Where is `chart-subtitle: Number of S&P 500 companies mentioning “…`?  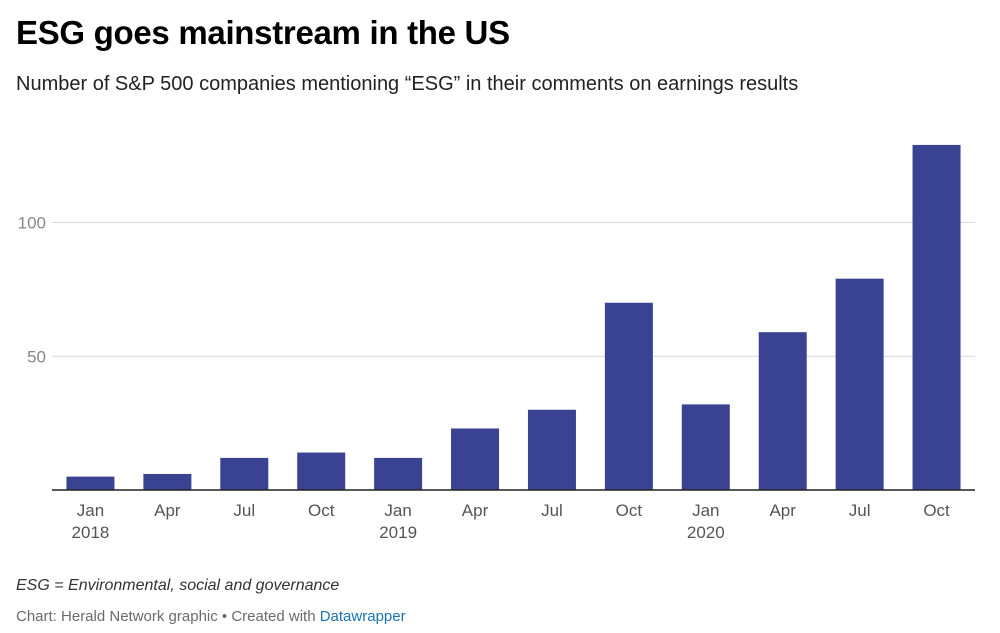 chart-subtitle: Number of S&P 500 companies mentioning “… is located at coordinates (407, 84).